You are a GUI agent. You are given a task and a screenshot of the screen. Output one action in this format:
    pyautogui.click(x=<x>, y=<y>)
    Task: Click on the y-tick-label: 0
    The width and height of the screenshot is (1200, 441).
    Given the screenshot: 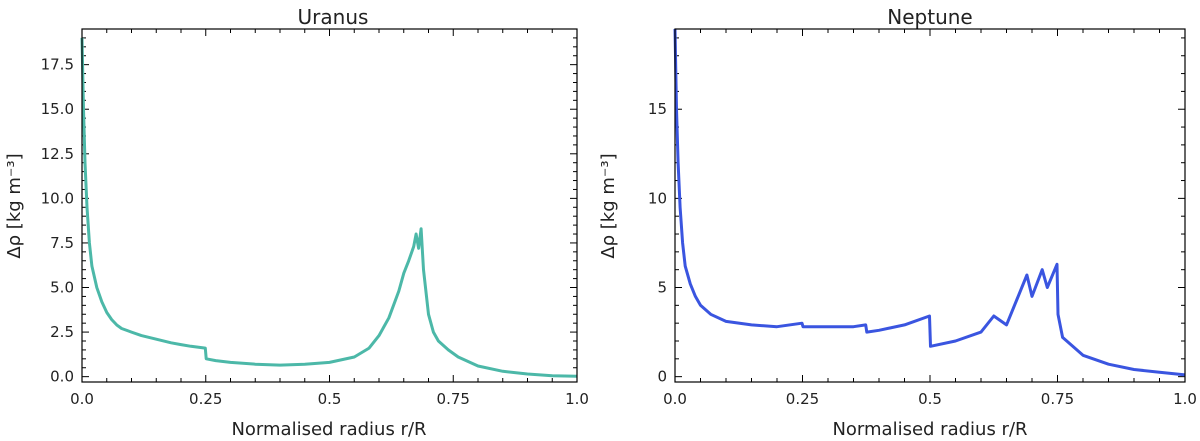 What is the action you would take?
    pyautogui.click(x=662, y=377)
    